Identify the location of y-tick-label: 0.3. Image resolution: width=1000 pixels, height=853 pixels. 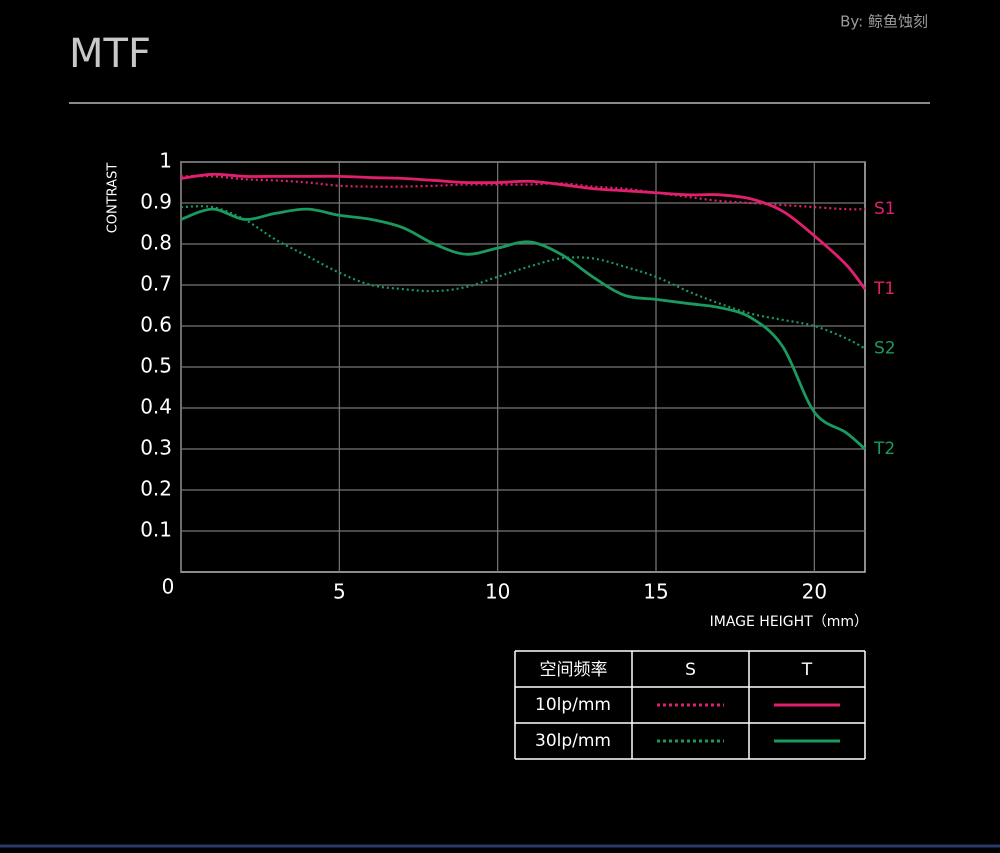
(156, 448).